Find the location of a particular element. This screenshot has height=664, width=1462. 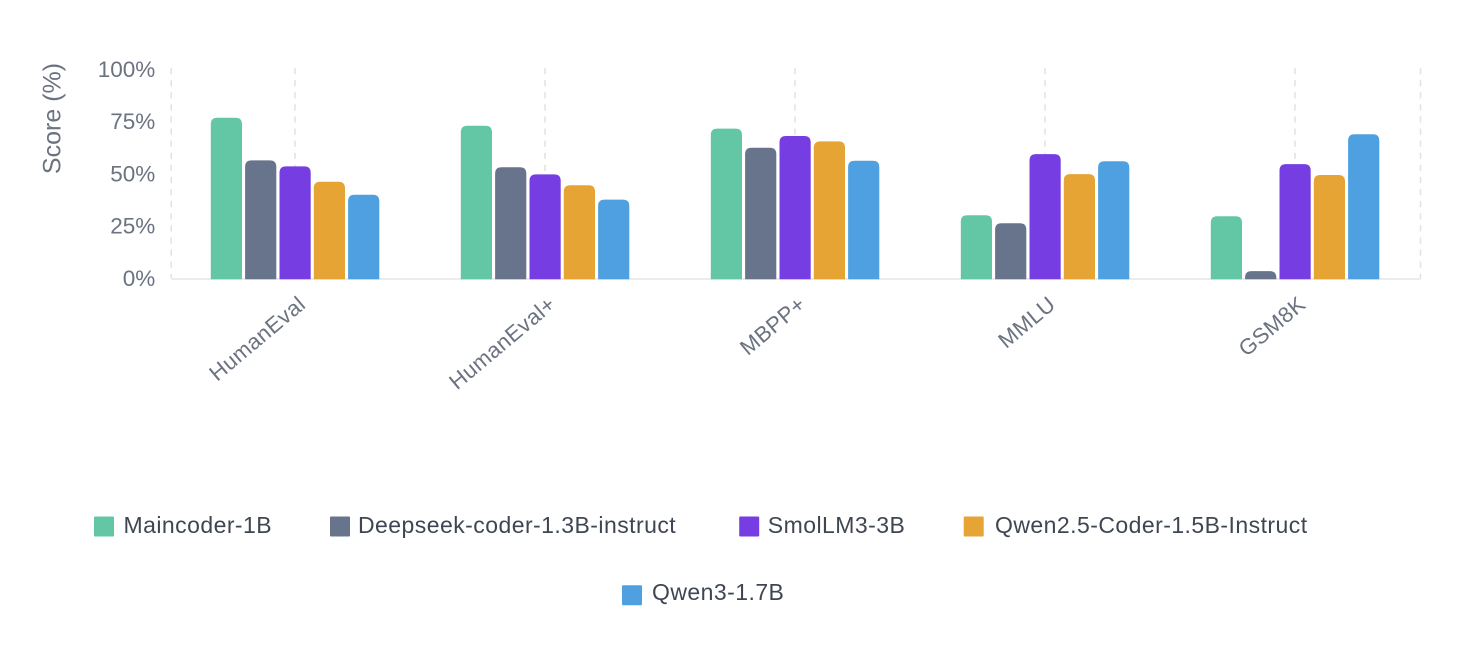

svg-text: 0% is located at coordinates (139, 278).